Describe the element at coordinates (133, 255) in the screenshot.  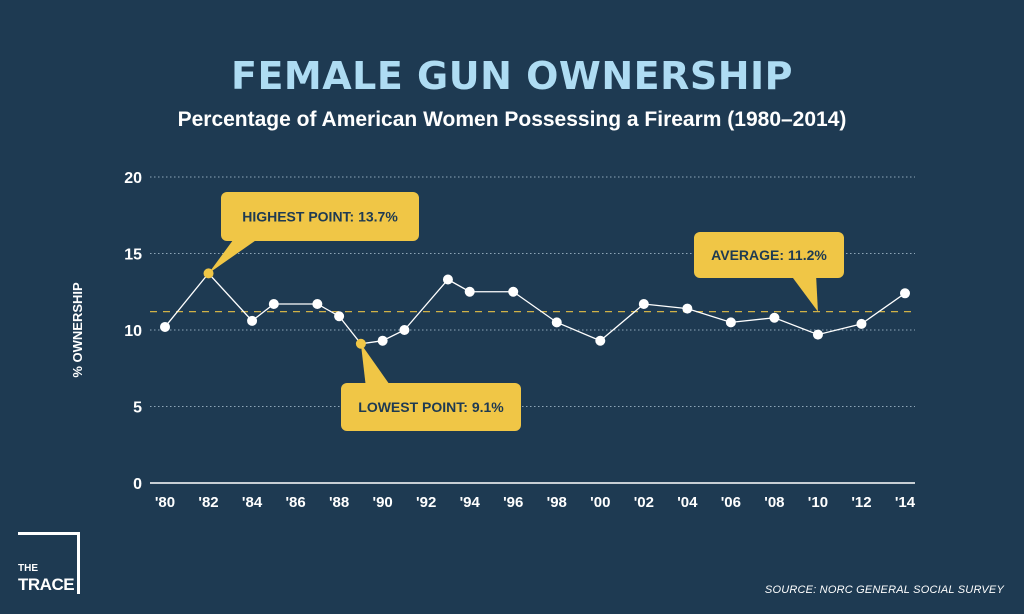
I see `y-tick-label: 15` at that location.